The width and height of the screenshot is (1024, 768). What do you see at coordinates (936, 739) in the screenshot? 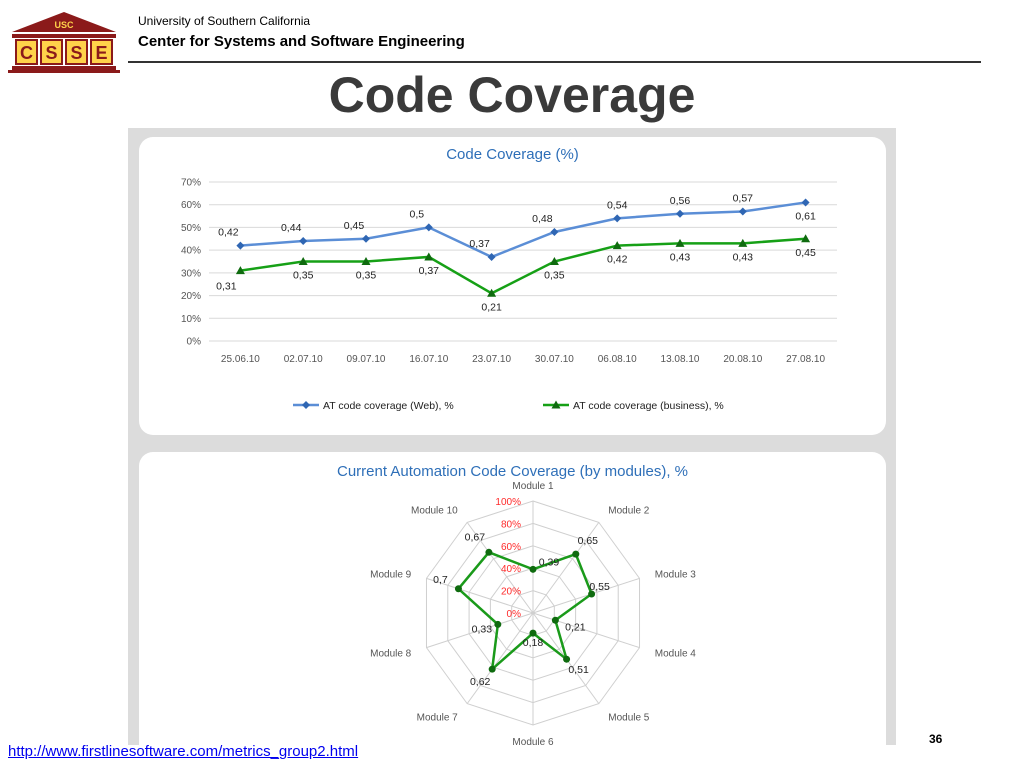
I see `page-number: 36` at bounding box center [936, 739].